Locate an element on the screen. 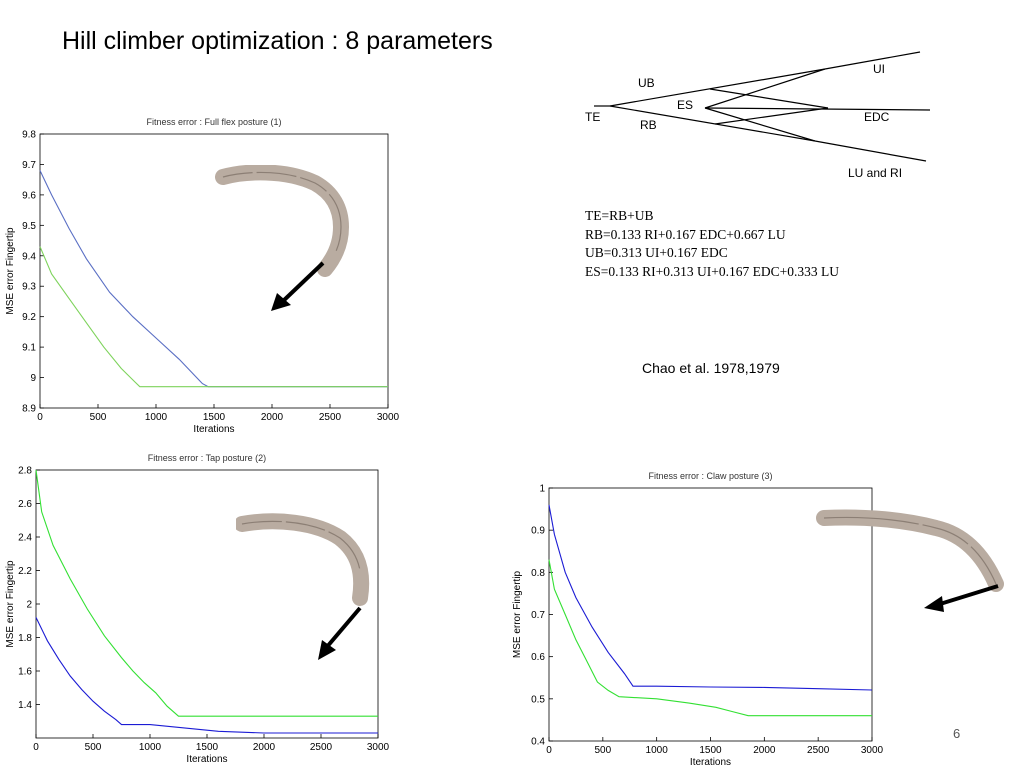 The width and height of the screenshot is (1024, 768). diagram-line-rb-edc is located at coordinates (771, 116).